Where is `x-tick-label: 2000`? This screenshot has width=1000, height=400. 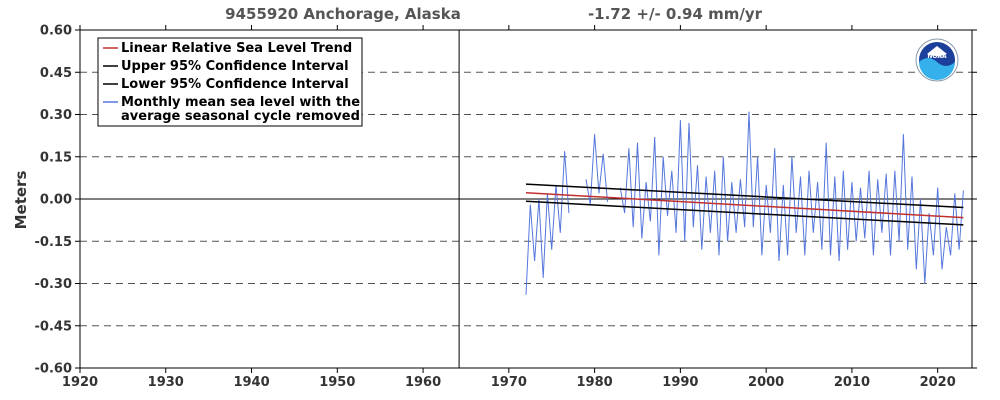 x-tick-label: 2000 is located at coordinates (766, 382).